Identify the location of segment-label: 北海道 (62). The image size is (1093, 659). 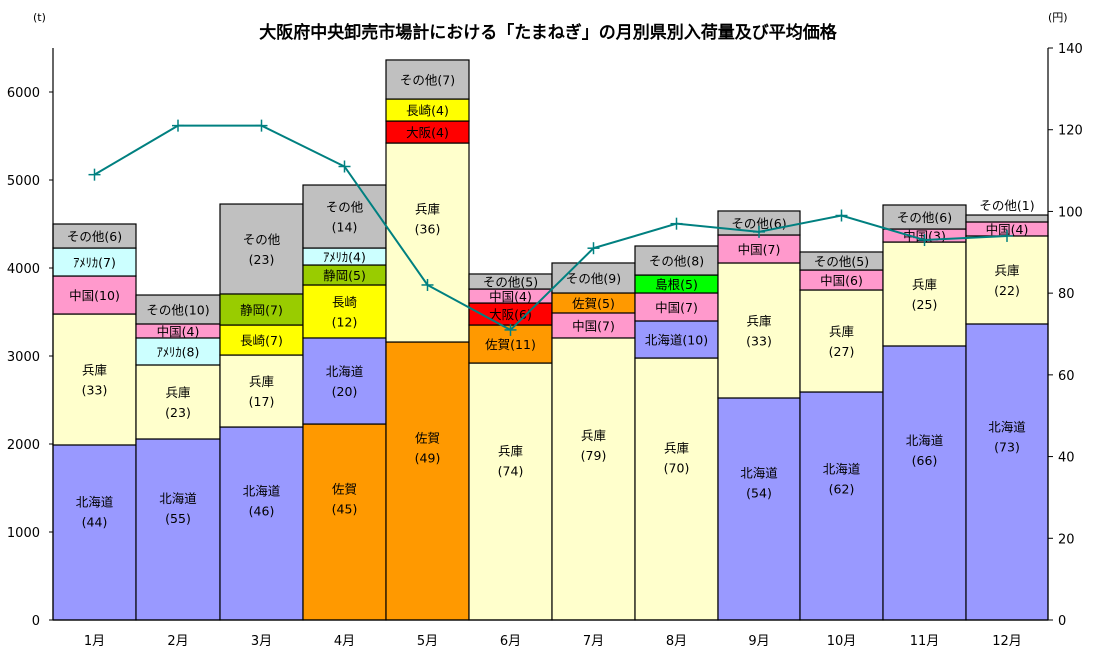
(842, 479).